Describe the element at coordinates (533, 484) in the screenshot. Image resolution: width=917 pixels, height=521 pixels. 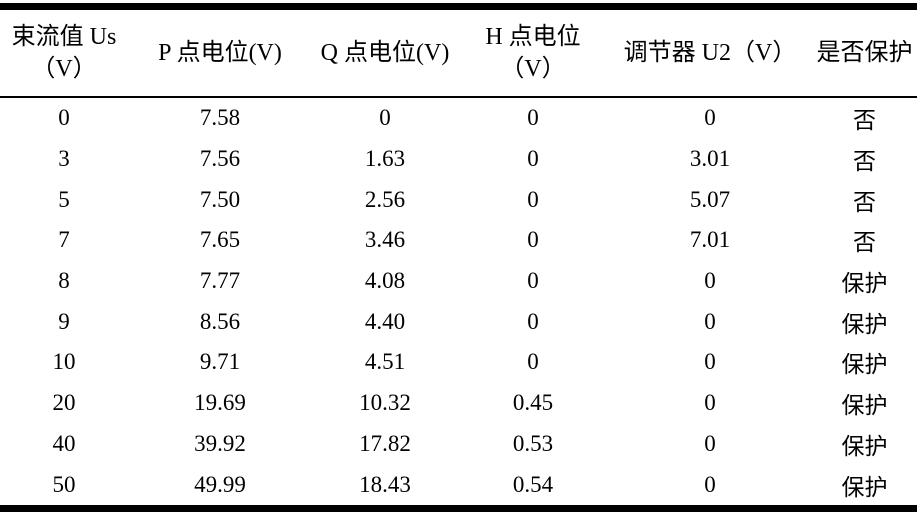
I see `cell-h: 0.54` at that location.